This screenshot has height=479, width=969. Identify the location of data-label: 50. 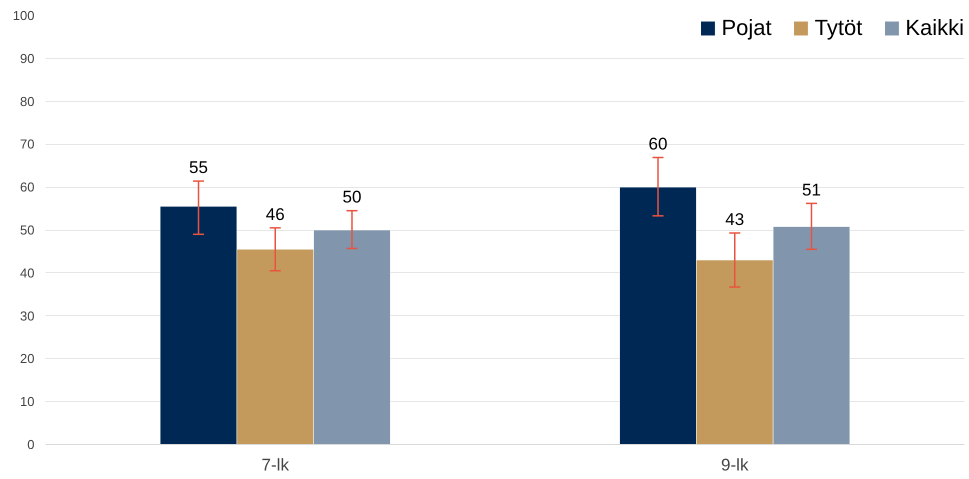
(352, 197).